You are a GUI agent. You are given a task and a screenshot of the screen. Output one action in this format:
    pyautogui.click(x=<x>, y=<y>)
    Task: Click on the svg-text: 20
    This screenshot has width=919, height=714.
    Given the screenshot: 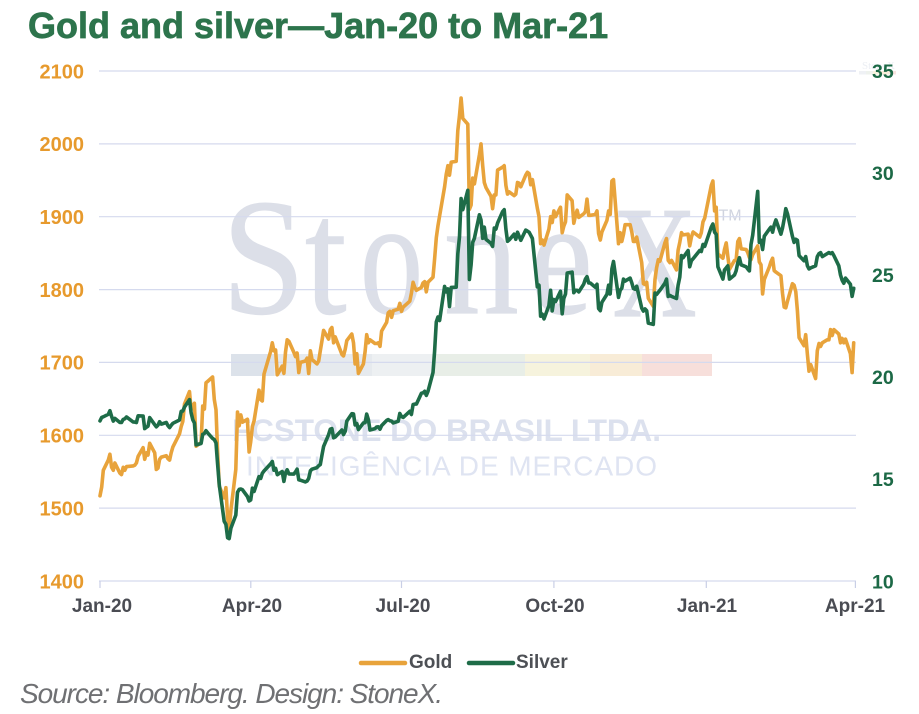 What is the action you would take?
    pyautogui.click(x=883, y=378)
    